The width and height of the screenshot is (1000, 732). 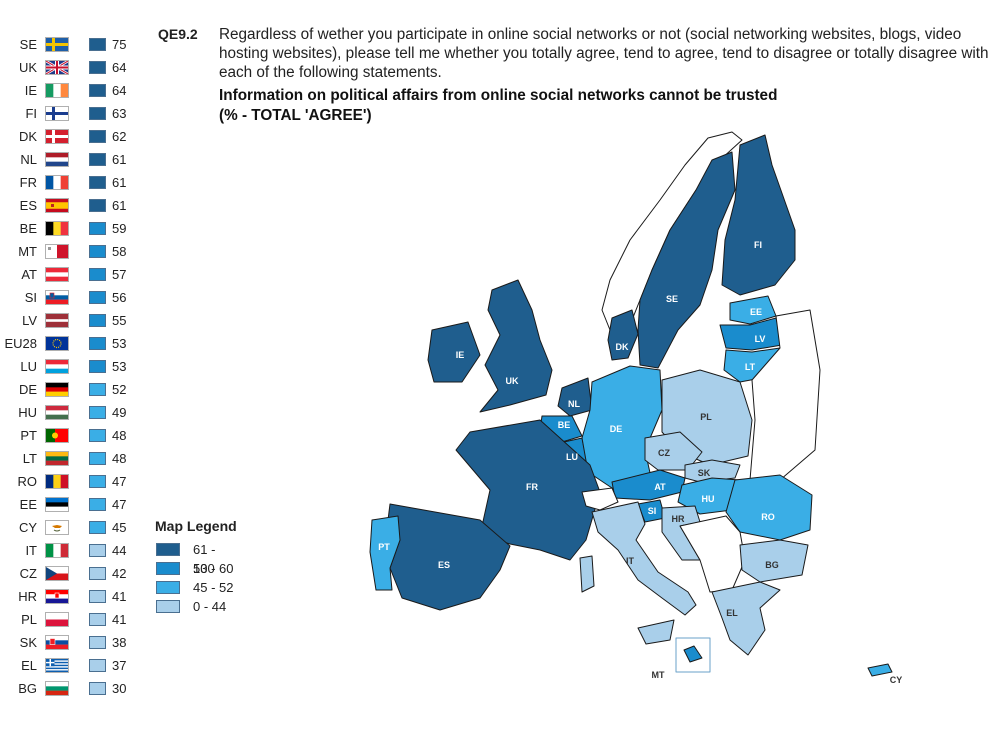 I want to click on legend-item: 45 - 52, so click(x=196, y=587).